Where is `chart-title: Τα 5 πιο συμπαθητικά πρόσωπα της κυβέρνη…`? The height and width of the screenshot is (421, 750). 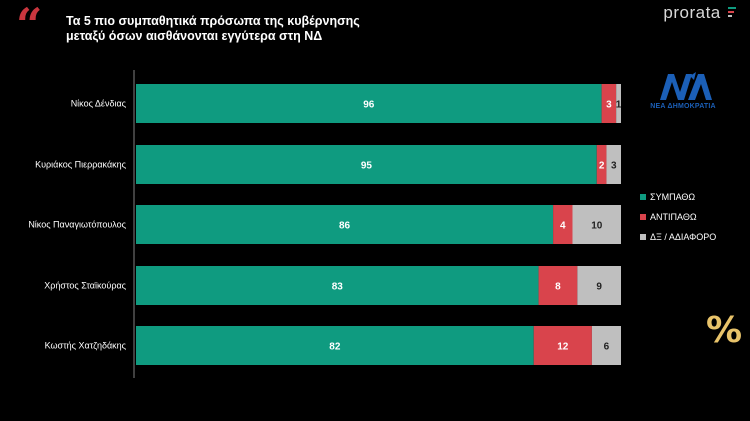 chart-title: Τα 5 πιο συμπαθητικά πρόσωπα της κυβέρνη… is located at coordinates (213, 29).